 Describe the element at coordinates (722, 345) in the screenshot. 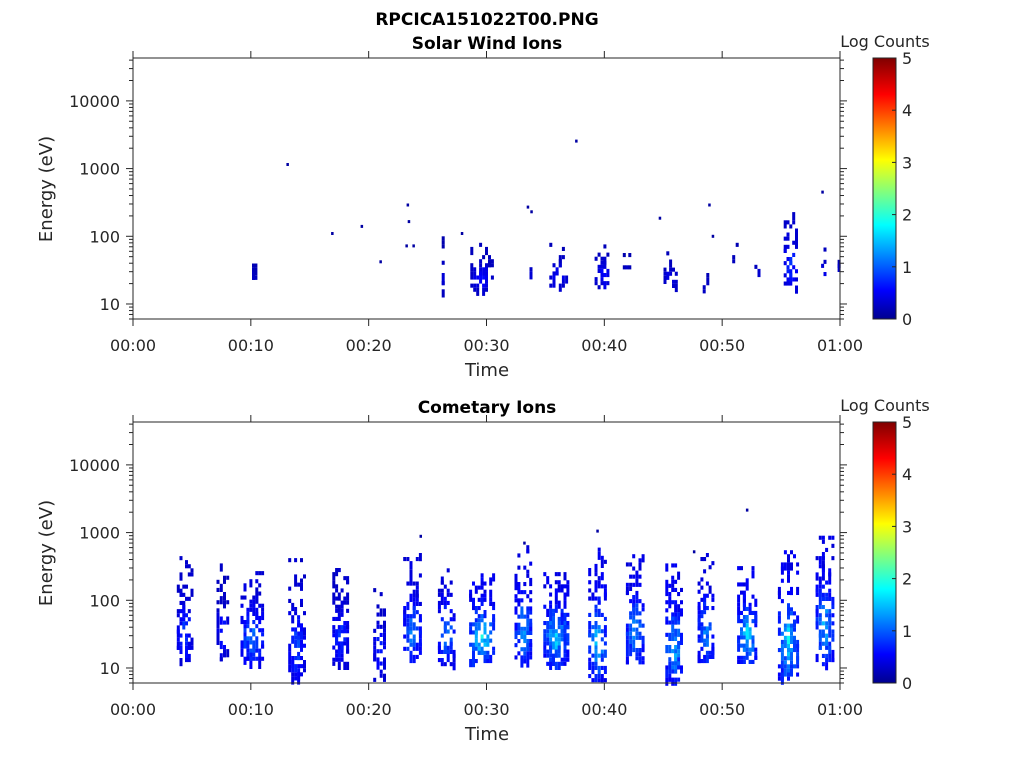

I see `x-tick-label: 00:50` at that location.